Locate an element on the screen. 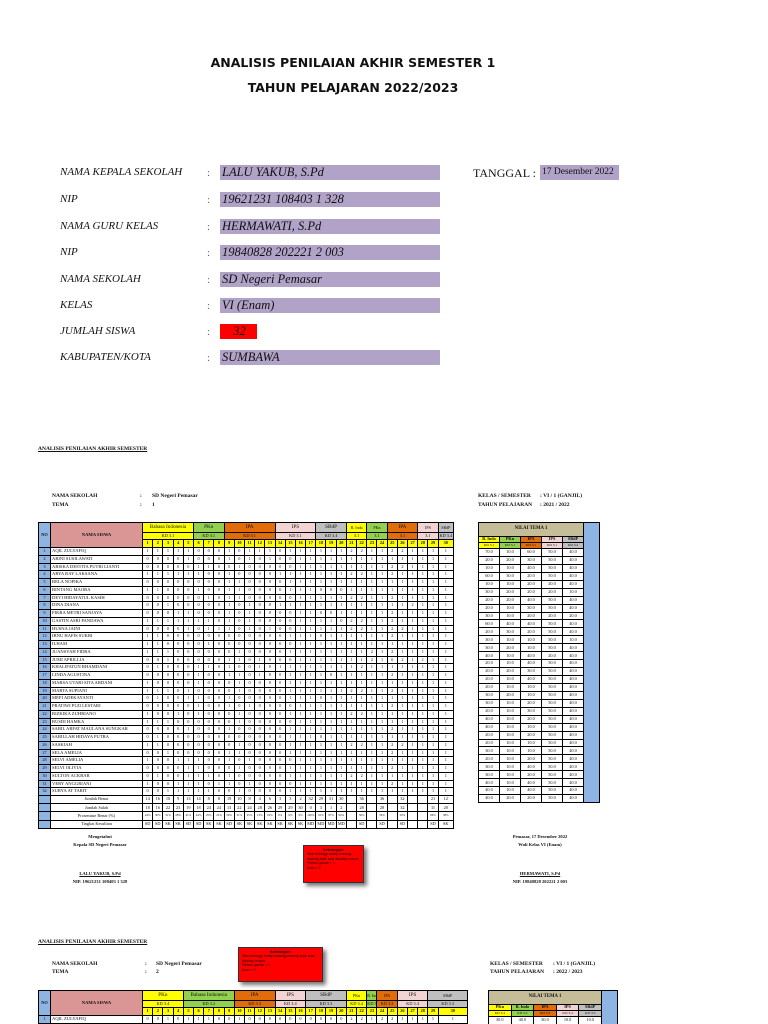  student-no: 24 is located at coordinates (44, 729).